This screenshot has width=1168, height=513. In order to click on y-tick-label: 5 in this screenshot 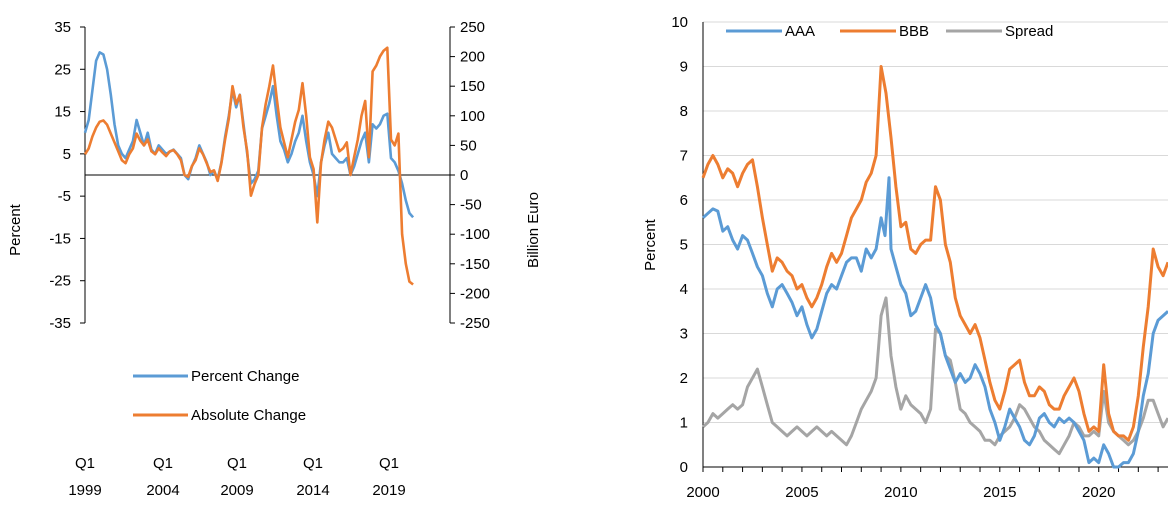, I will do `click(684, 245)`.